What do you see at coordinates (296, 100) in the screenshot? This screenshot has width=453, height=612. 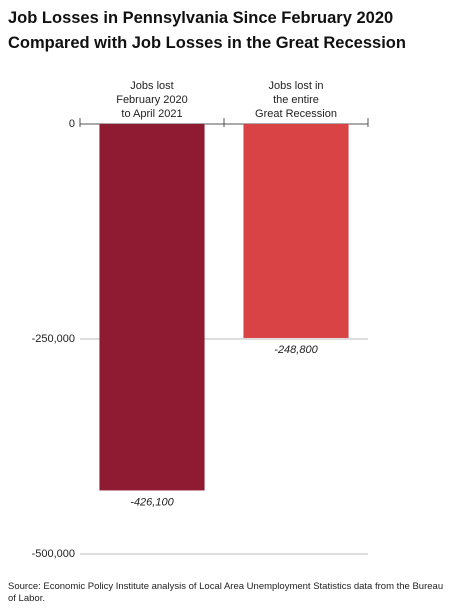 I see `category-label: Jobs lost in the entire Great Recession` at bounding box center [296, 100].